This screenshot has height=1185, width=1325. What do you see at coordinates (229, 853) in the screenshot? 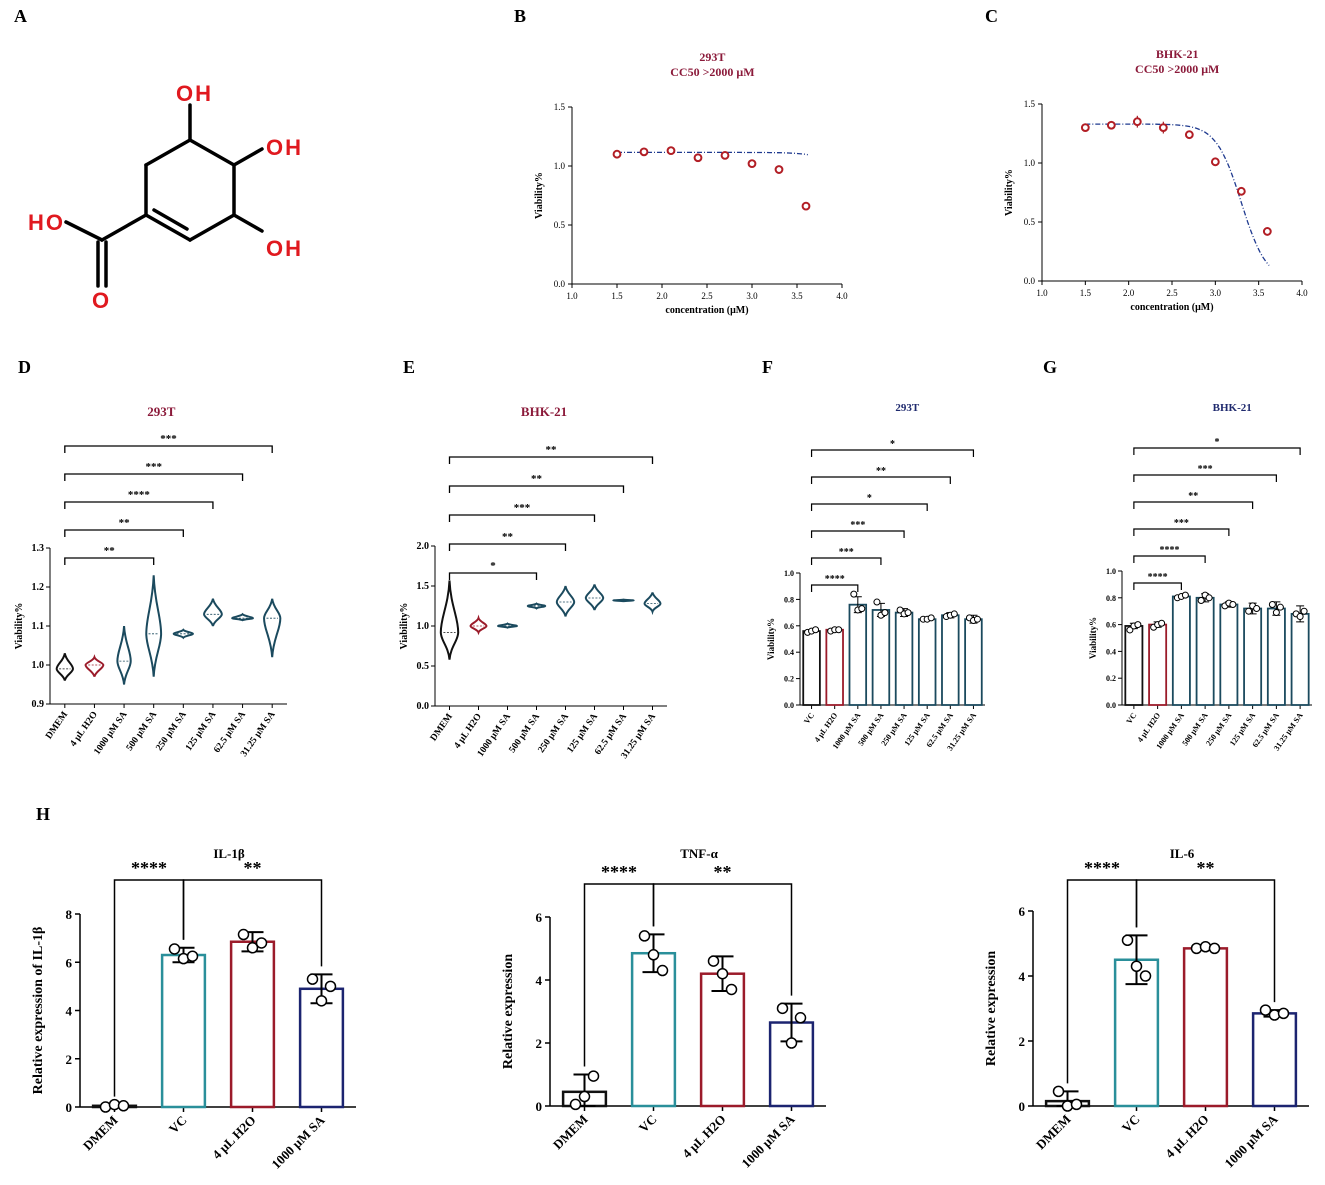
I see `chart-title: IL-1β` at bounding box center [229, 853].